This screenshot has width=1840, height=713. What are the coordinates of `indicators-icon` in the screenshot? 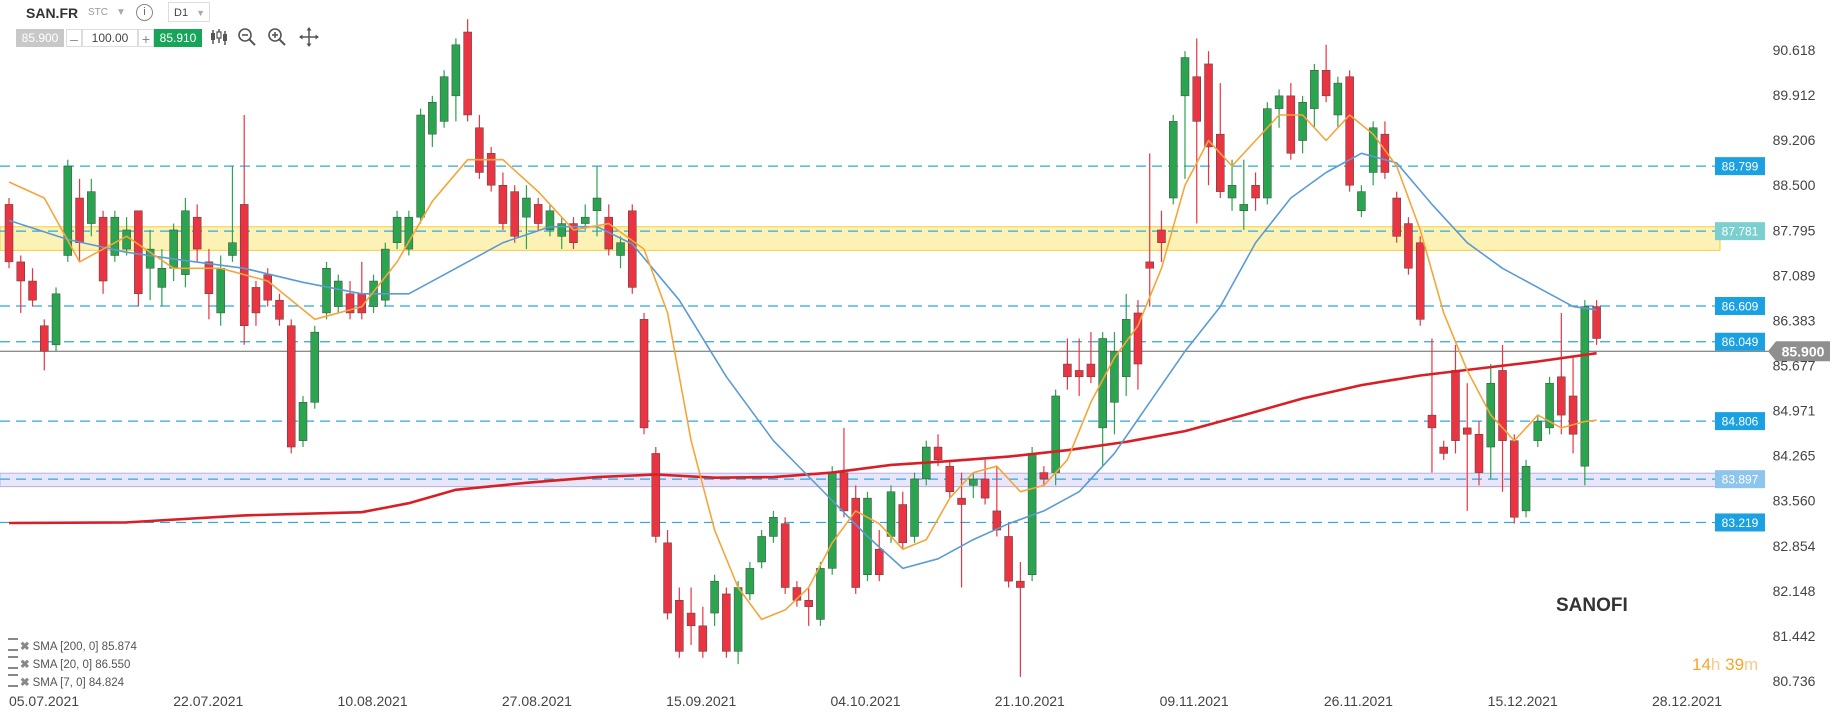 It's located at (219, 37).